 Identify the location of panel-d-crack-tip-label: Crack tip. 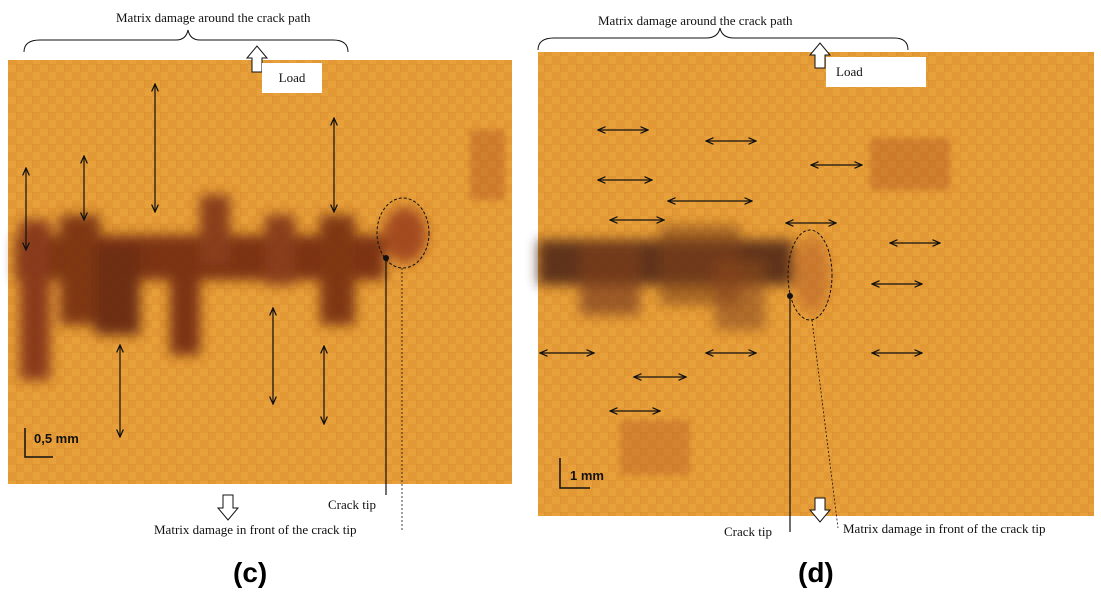
(748, 531).